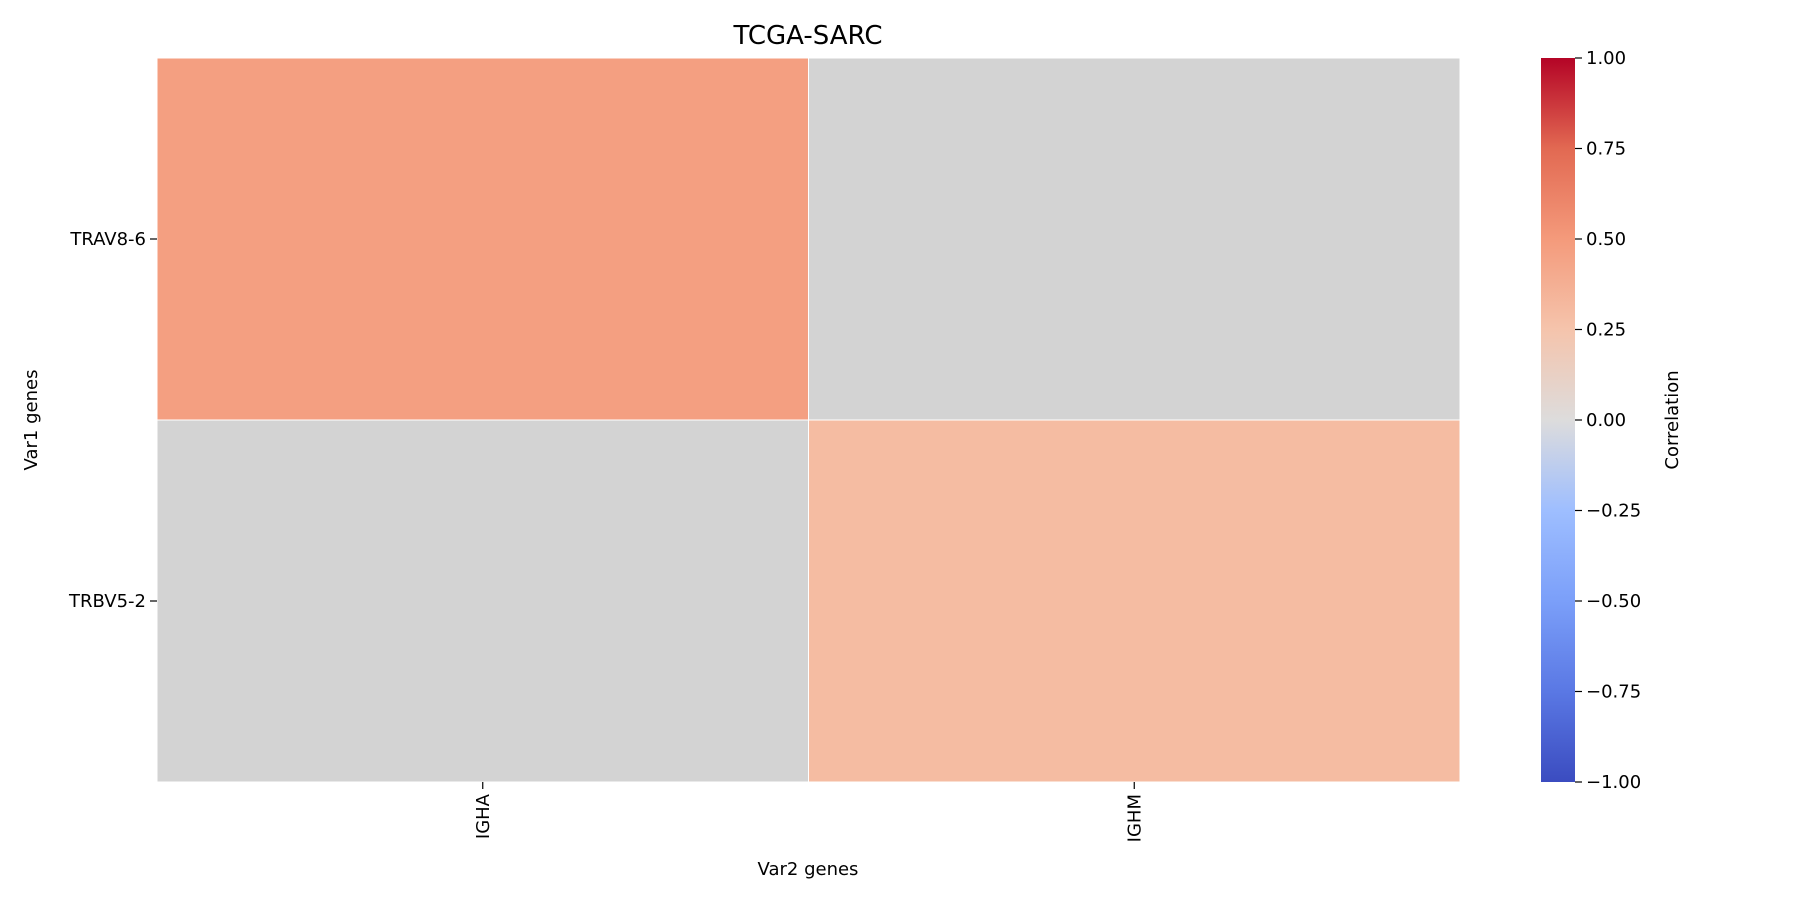 The image size is (1800, 900). Describe the element at coordinates (1613, 692) in the screenshot. I see `colorbar-tick-label: −0.75` at that location.